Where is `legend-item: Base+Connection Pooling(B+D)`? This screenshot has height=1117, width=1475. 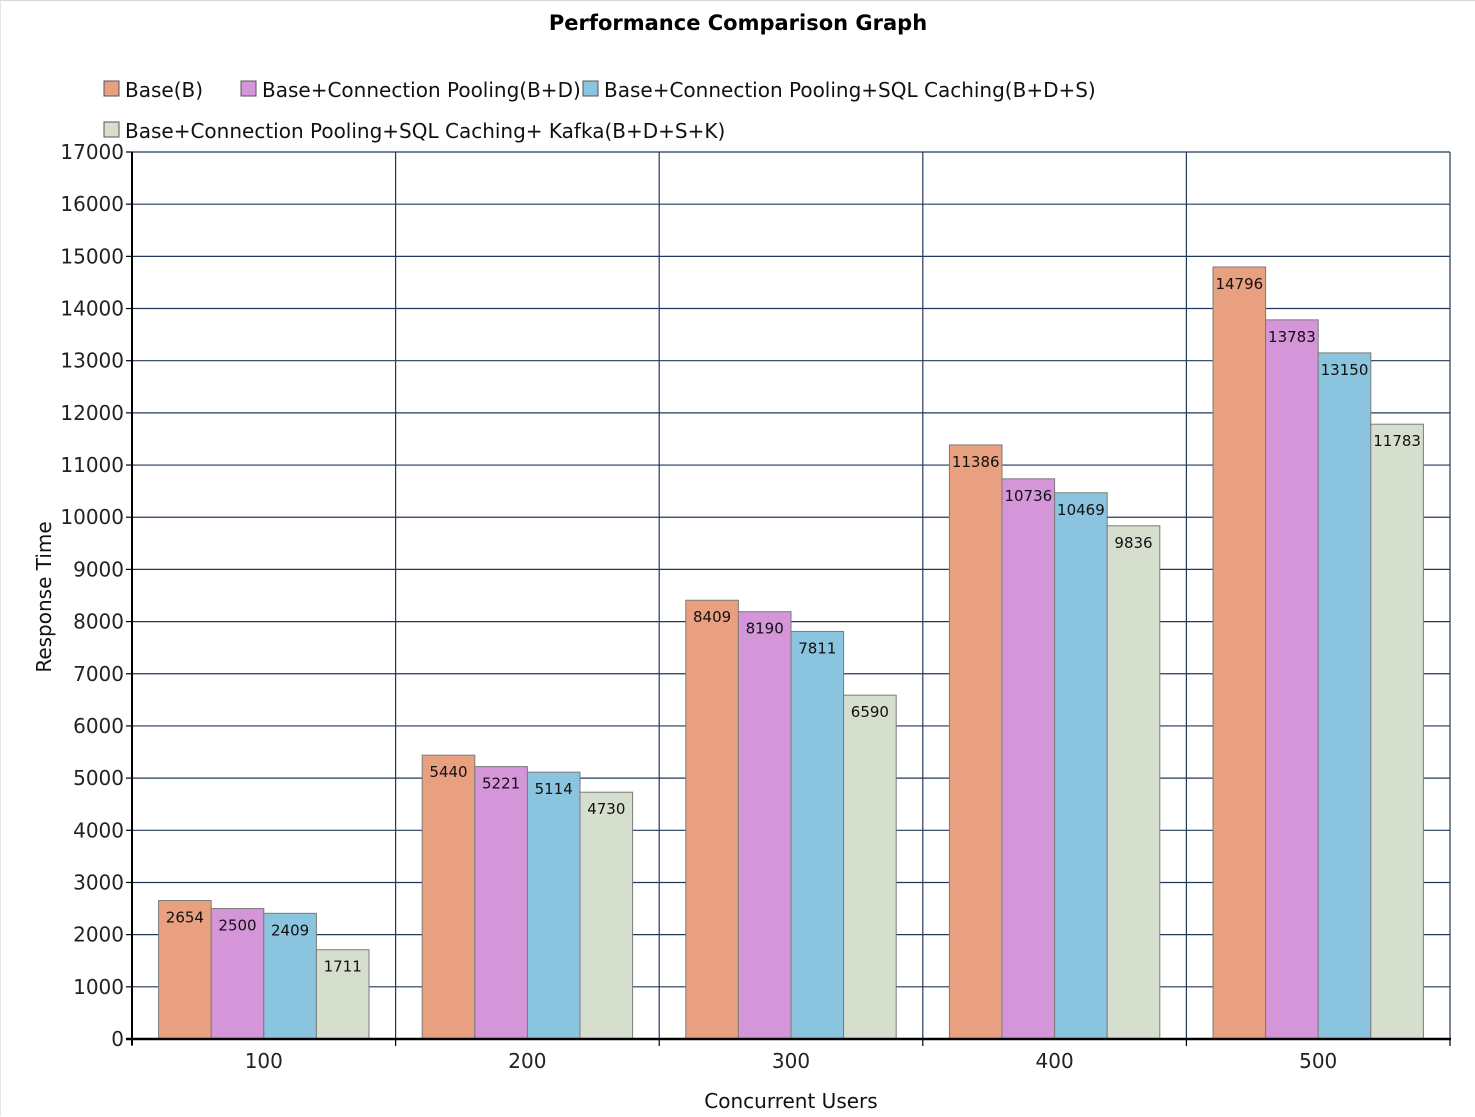
legend-item: Base+Connection Pooling(B+D) is located at coordinates (410, 90).